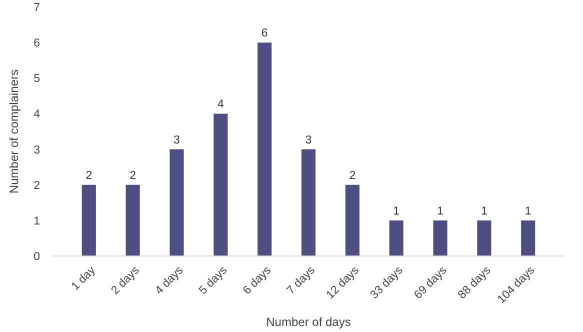  What do you see at coordinates (37, 150) in the screenshot?
I see `y-tick-label: 3` at bounding box center [37, 150].